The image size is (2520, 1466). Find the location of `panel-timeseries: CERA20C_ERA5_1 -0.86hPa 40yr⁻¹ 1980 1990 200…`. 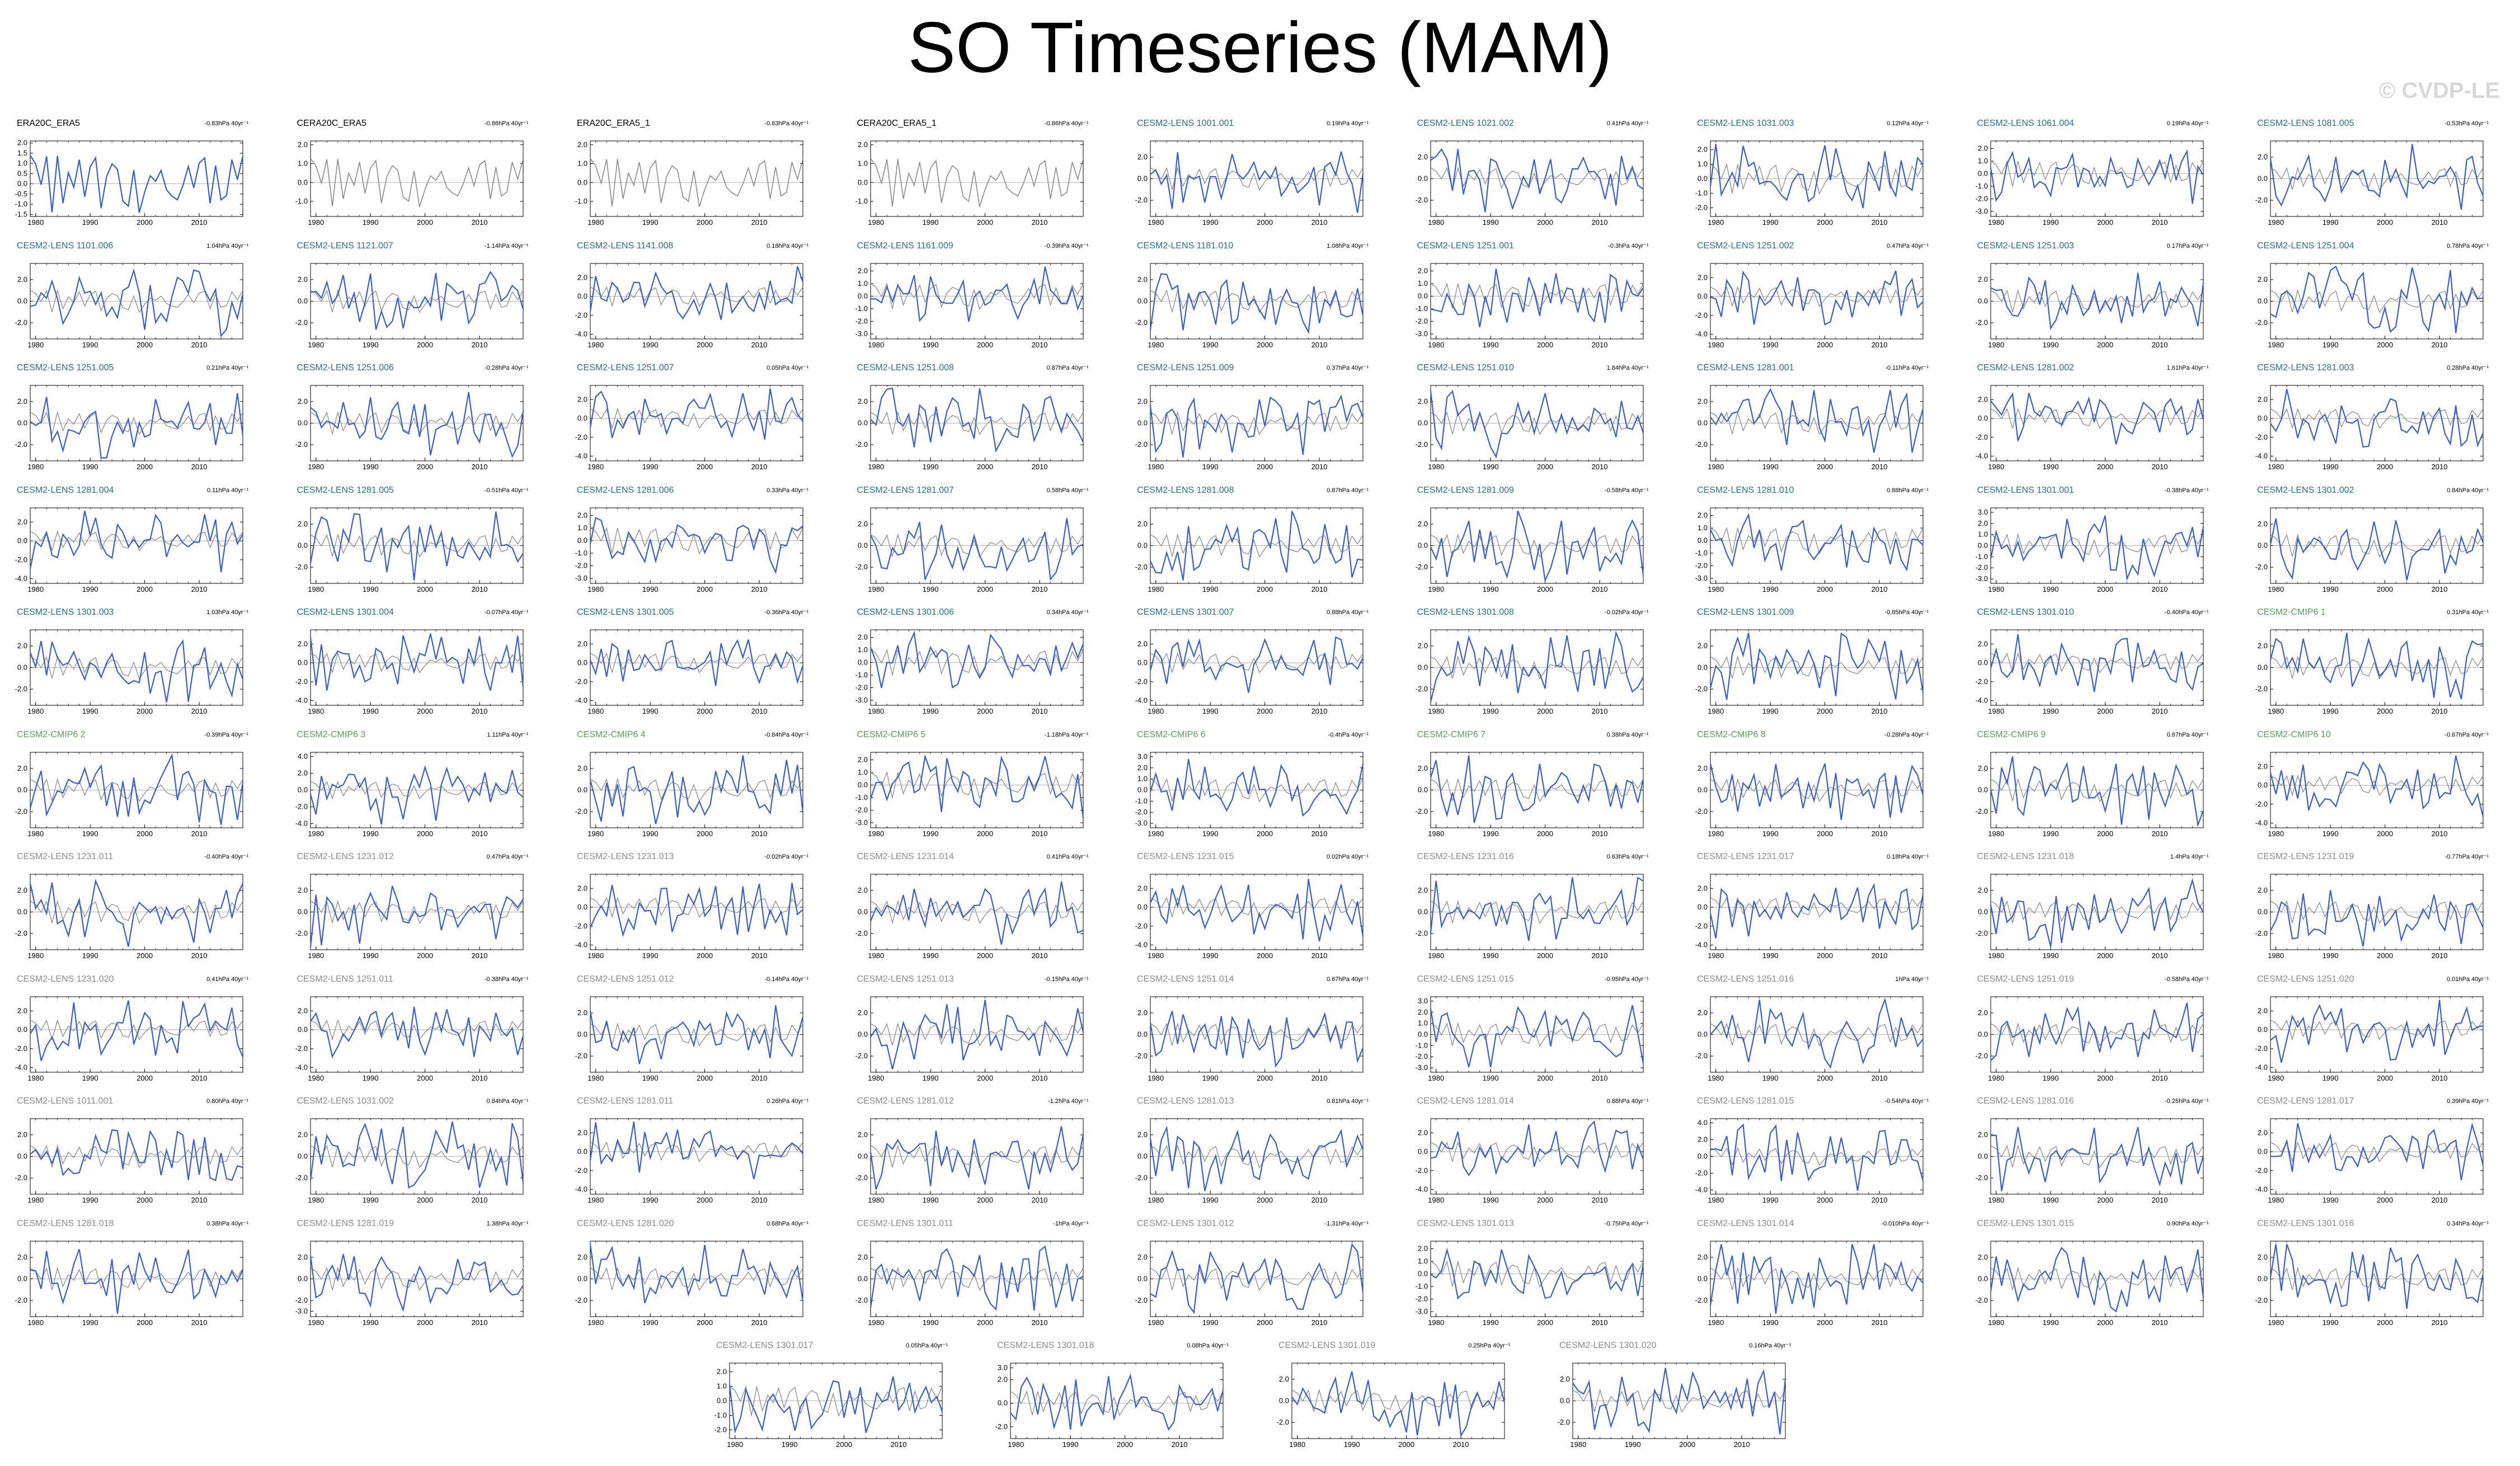

panel-timeseries: CERA20C_ERA5_1 -0.86hPa 40yr⁻¹ 1980 1990 200… is located at coordinates (972, 174).